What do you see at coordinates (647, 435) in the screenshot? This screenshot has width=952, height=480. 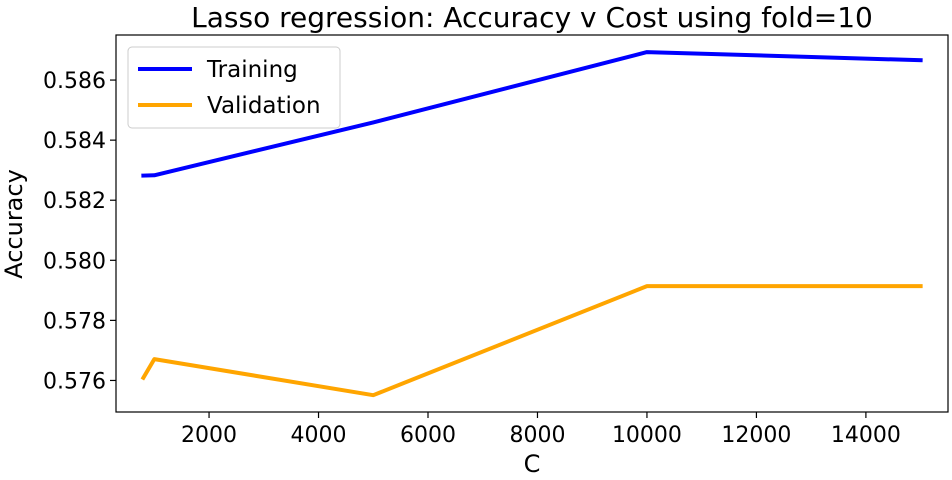 I see `x-tick-label: 10000` at bounding box center [647, 435].